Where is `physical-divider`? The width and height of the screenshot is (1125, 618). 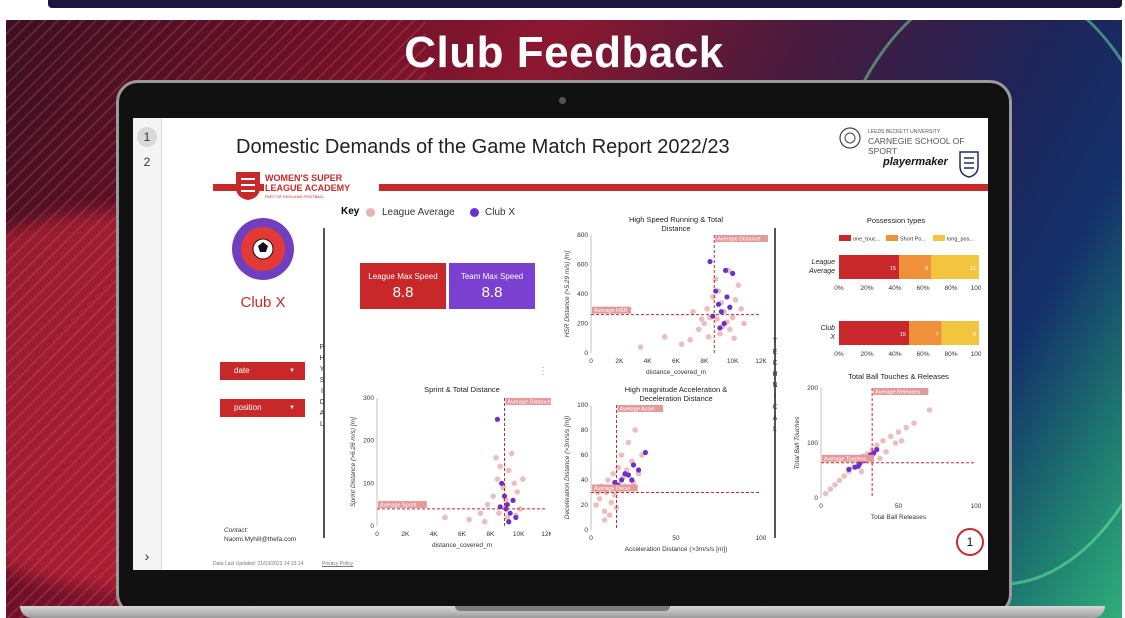
physical-divider is located at coordinates (324, 383).